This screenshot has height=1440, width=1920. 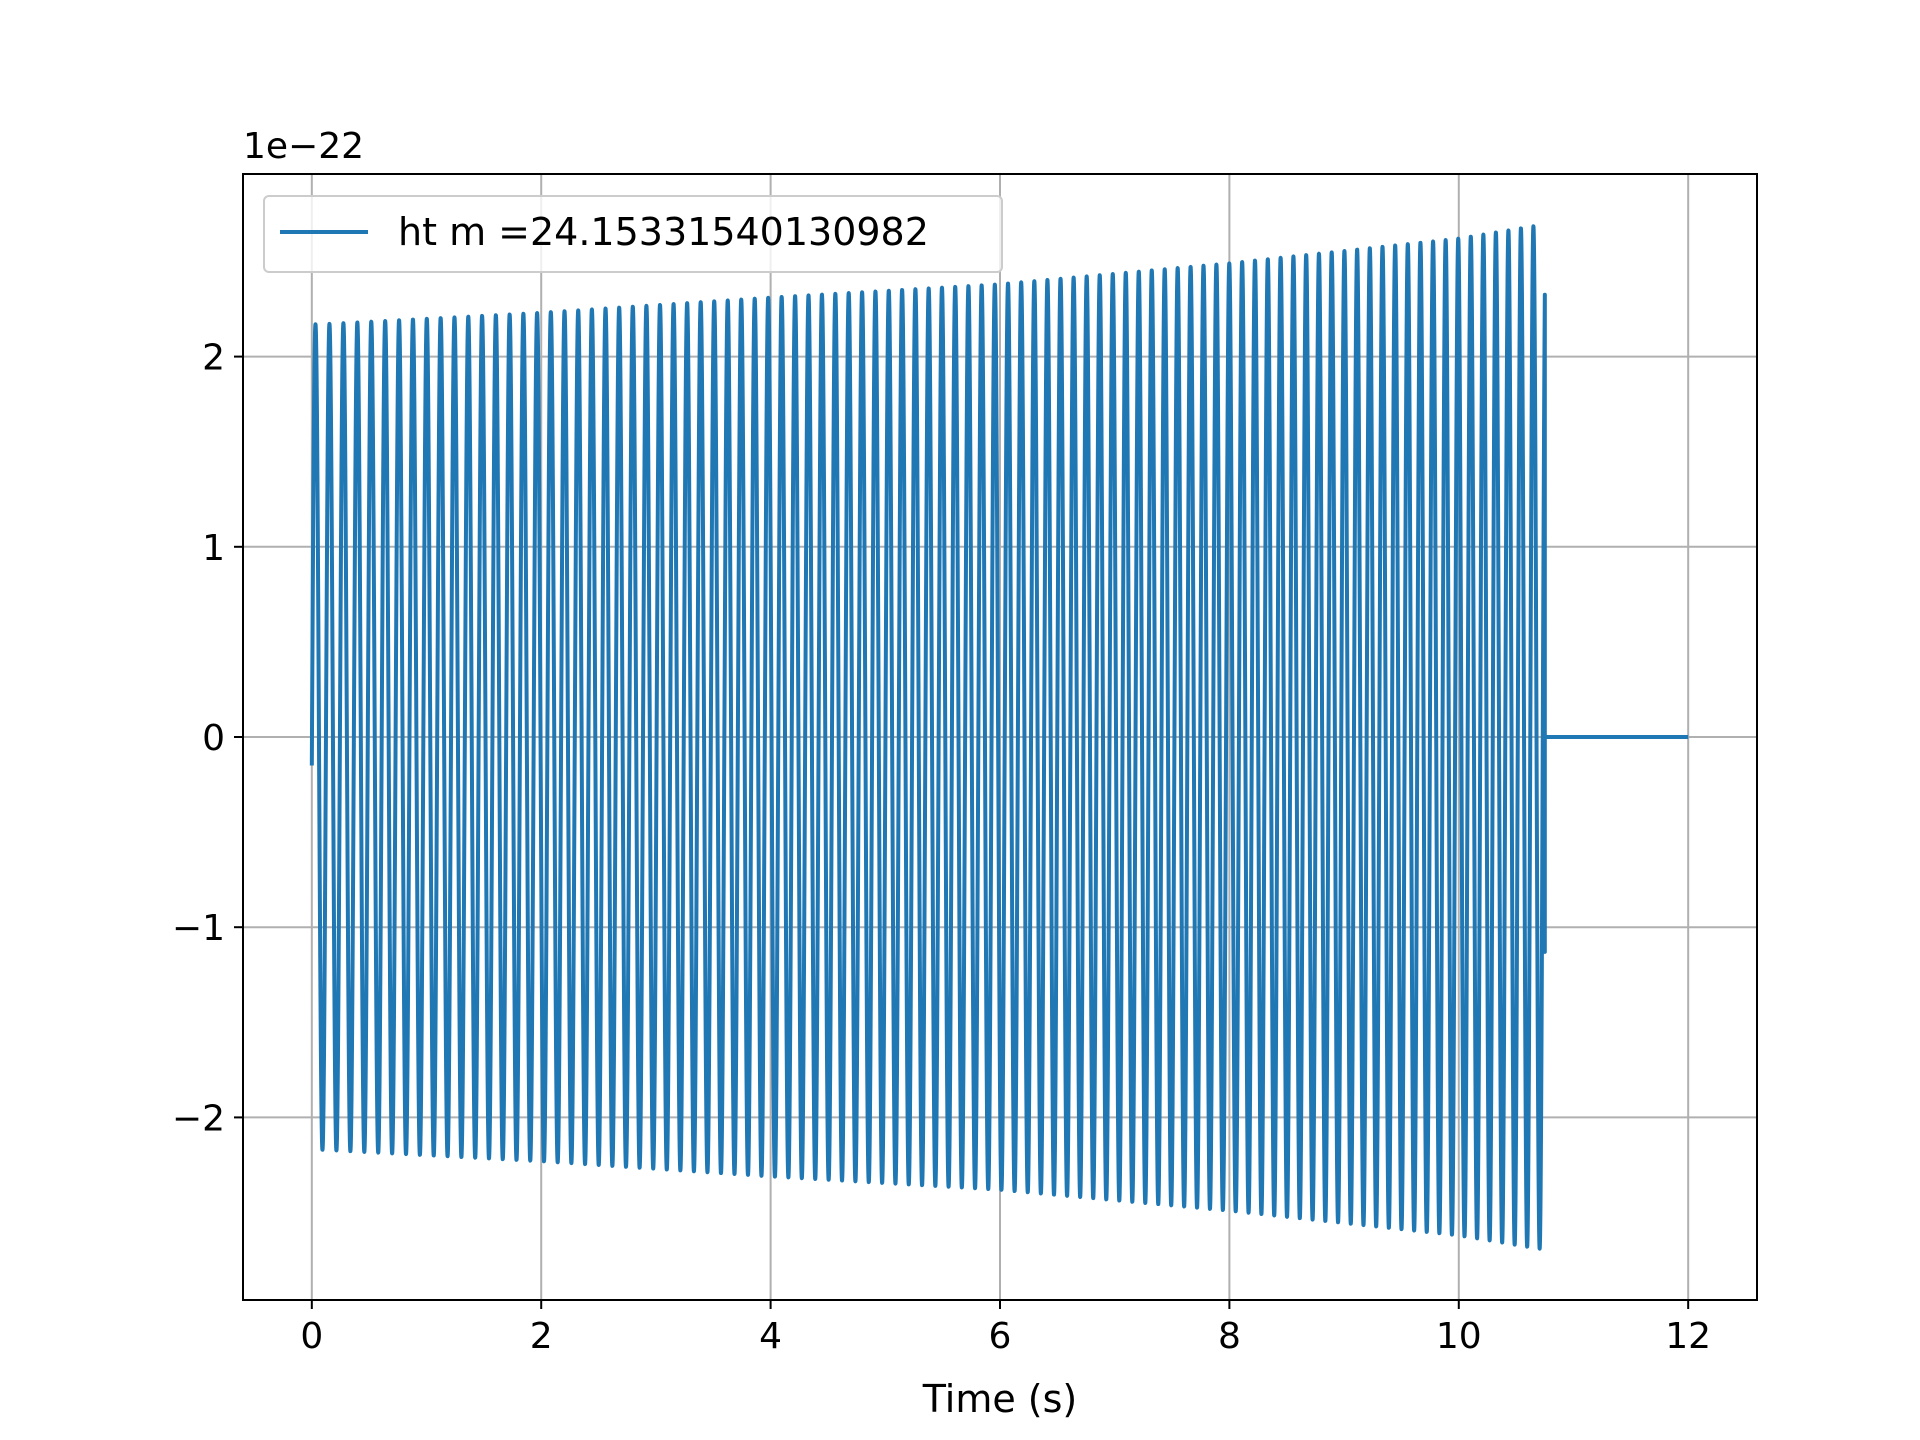 I want to click on x-tick-label: 0, so click(x=311, y=1336).